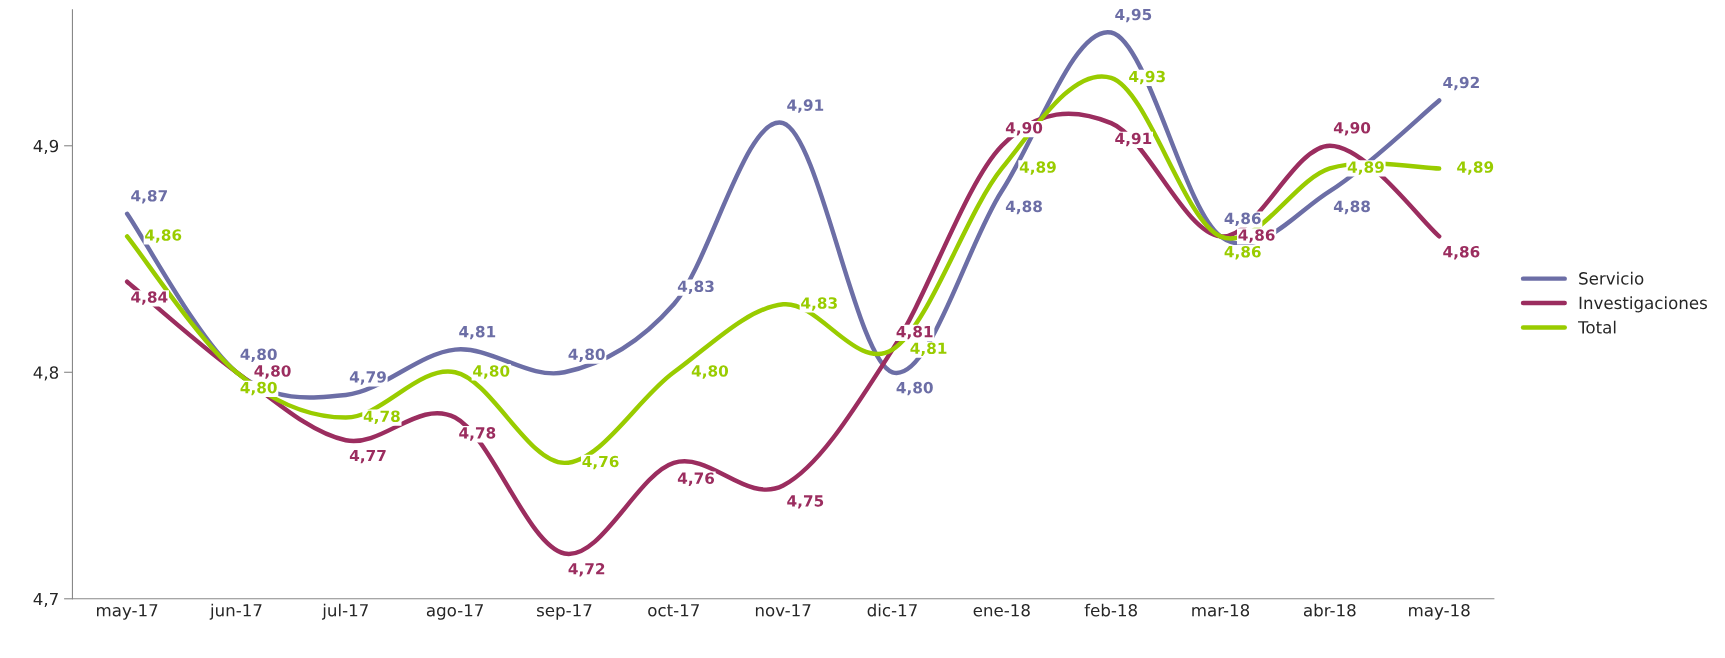 This screenshot has width=1725, height=658. Describe the element at coordinates (344, 611) in the screenshot. I see `x-tick-label: jul-17` at that location.